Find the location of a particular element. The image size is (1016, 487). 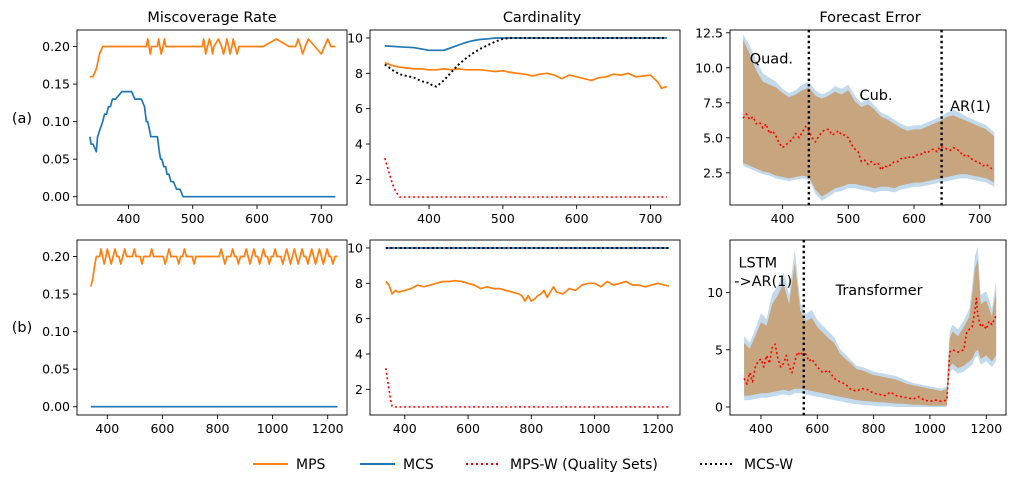

panel-title: Cardinality is located at coordinates (542, 18).